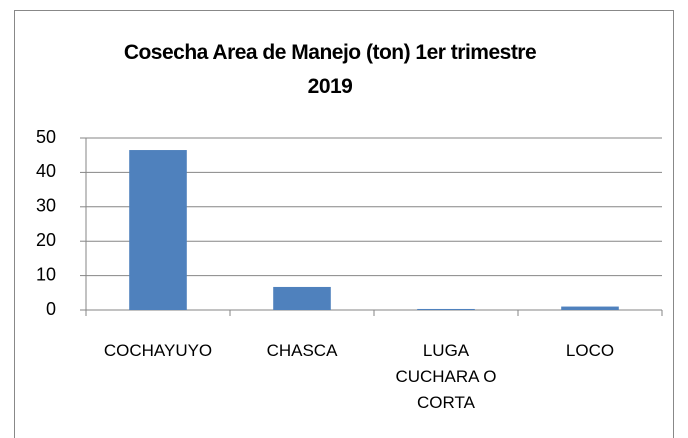  What do you see at coordinates (46, 171) in the screenshot?
I see `y-tick-label: 40` at bounding box center [46, 171].